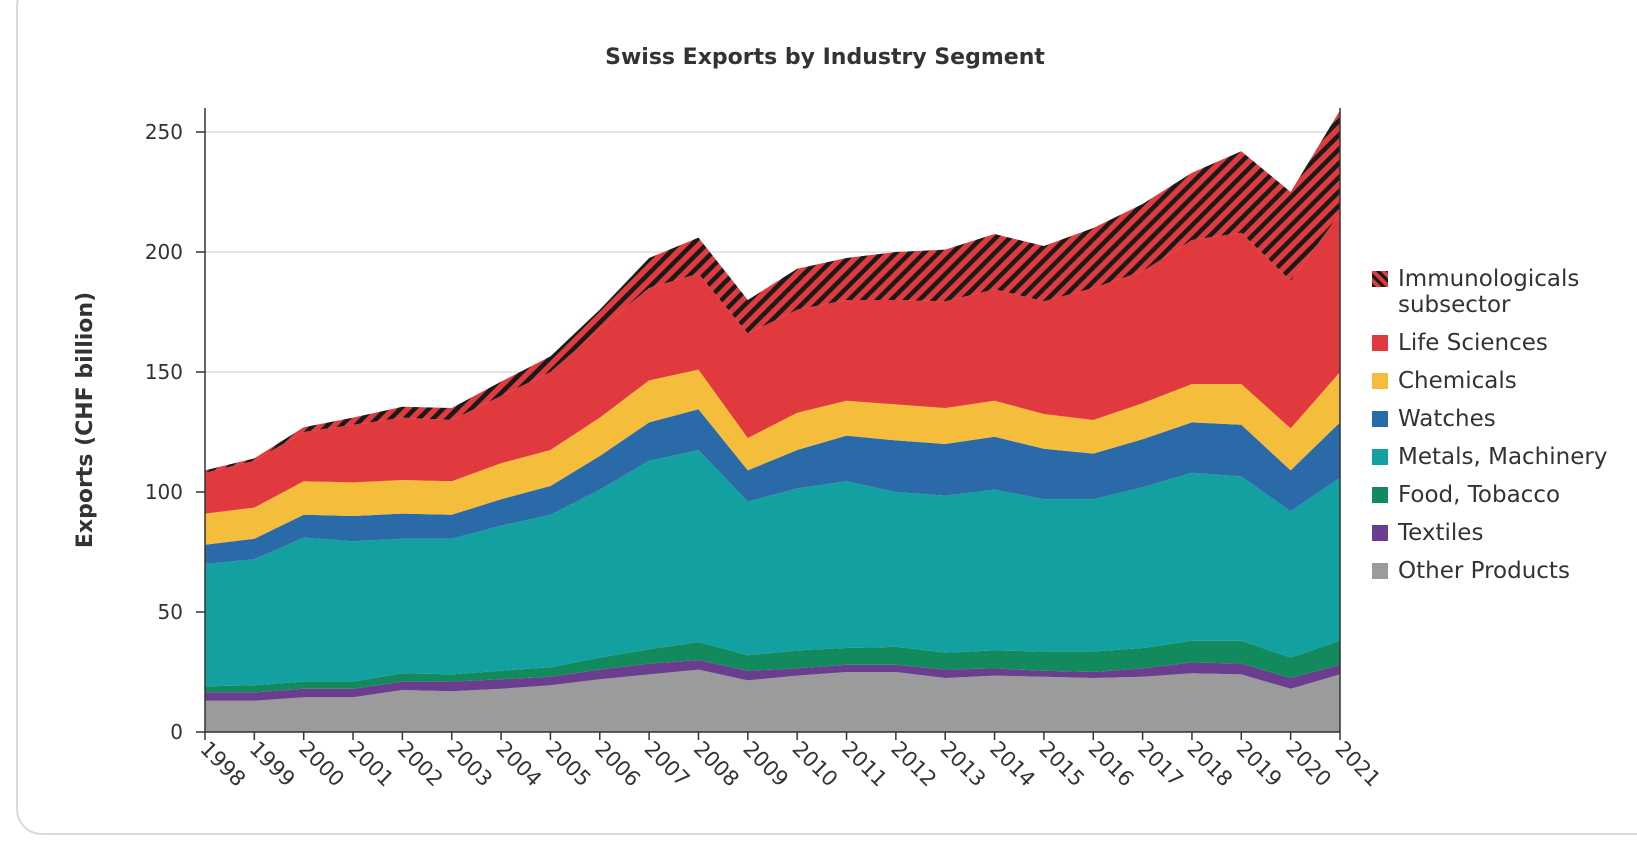 The height and width of the screenshot is (846, 1637). I want to click on x-tick-label: 2020, so click(1308, 764).